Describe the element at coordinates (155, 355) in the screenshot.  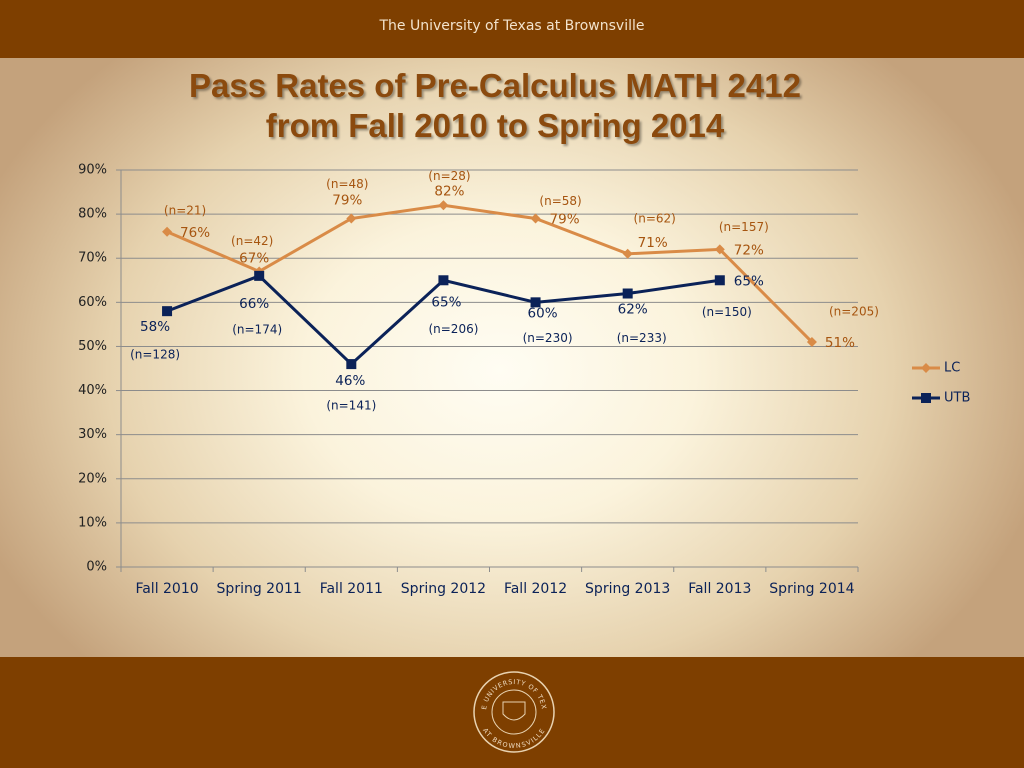
I see `n-label: (n=128)` at that location.